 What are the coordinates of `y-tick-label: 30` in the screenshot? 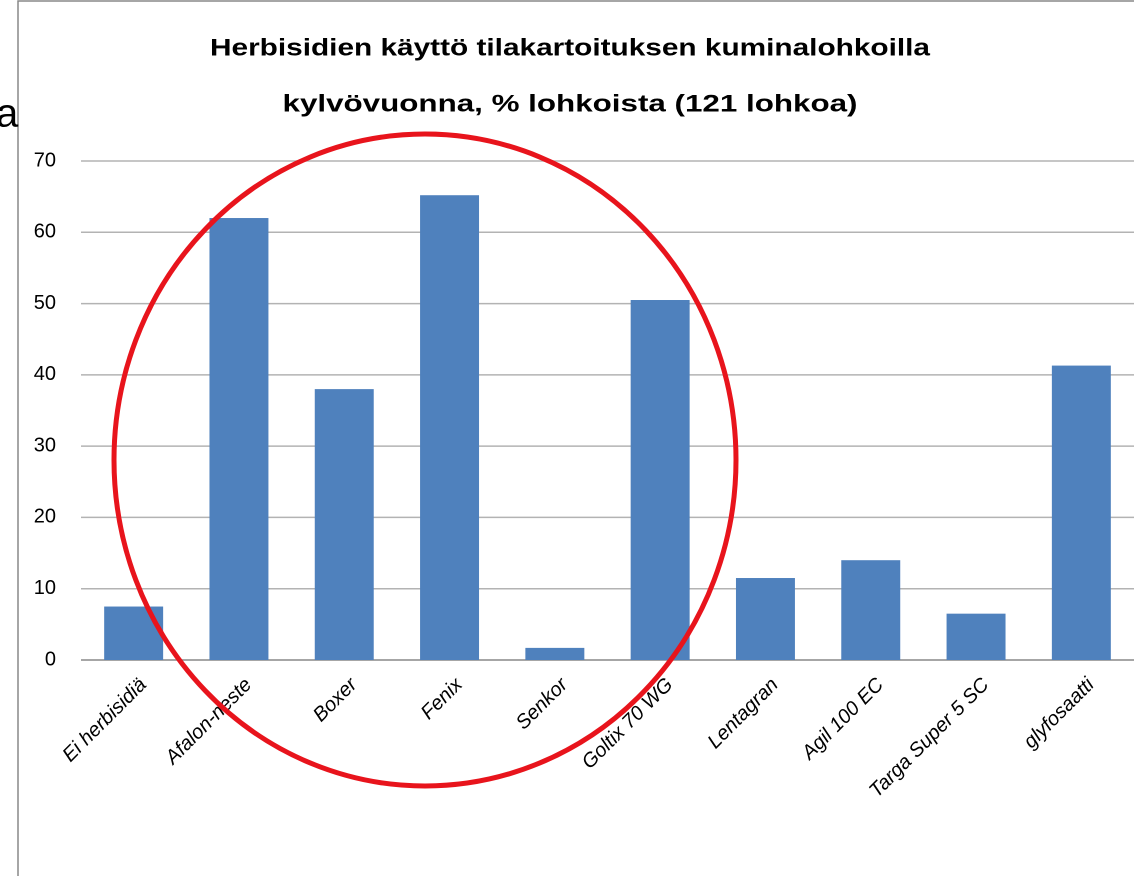 It's located at (45, 445).